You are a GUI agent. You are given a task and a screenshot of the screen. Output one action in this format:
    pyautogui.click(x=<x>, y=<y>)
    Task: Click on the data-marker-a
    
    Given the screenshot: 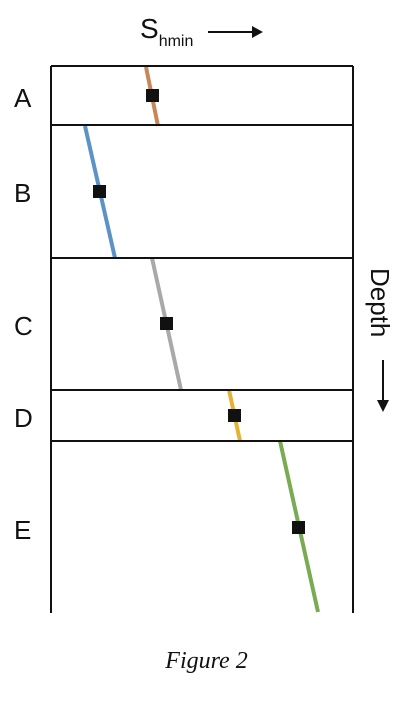 What is the action you would take?
    pyautogui.click(x=152, y=95)
    